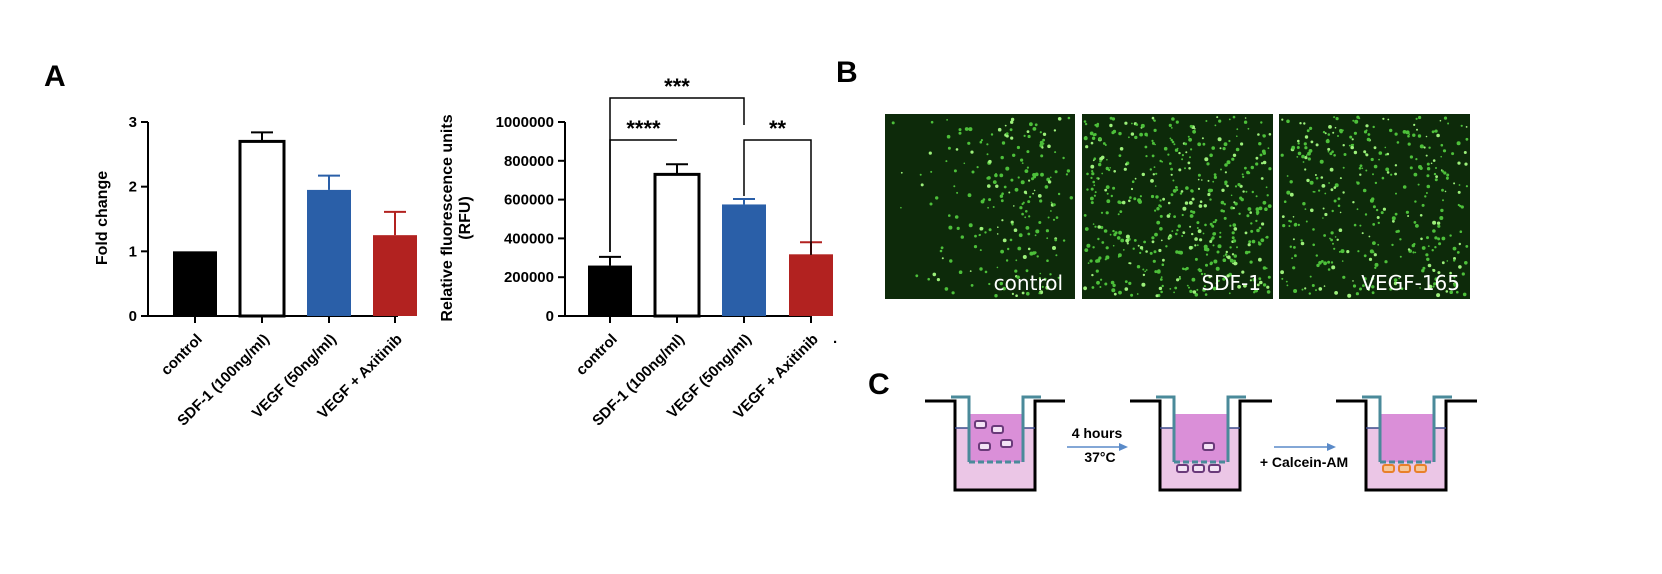  Describe the element at coordinates (133, 187) in the screenshot. I see `y-tick-label: 2` at that location.